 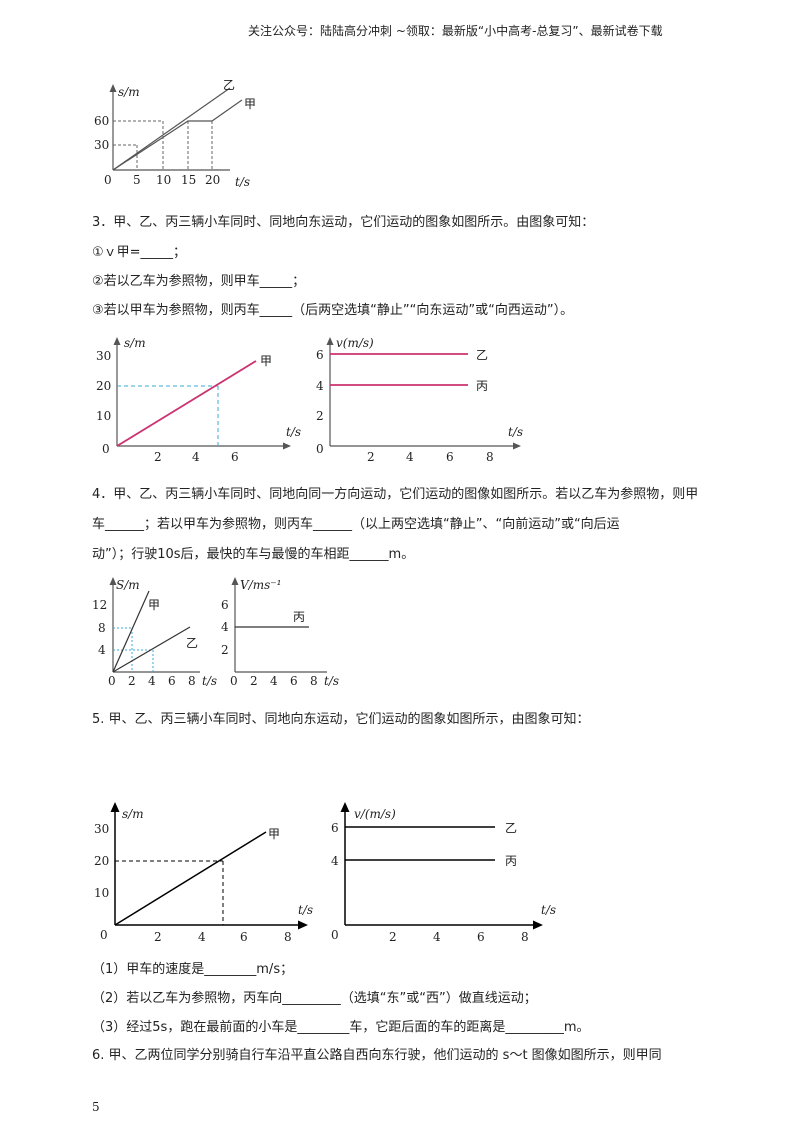 What do you see at coordinates (199, 281) in the screenshot?
I see `q3-line-2: ②若以乙车为参照物，则甲车_____；` at bounding box center [199, 281].